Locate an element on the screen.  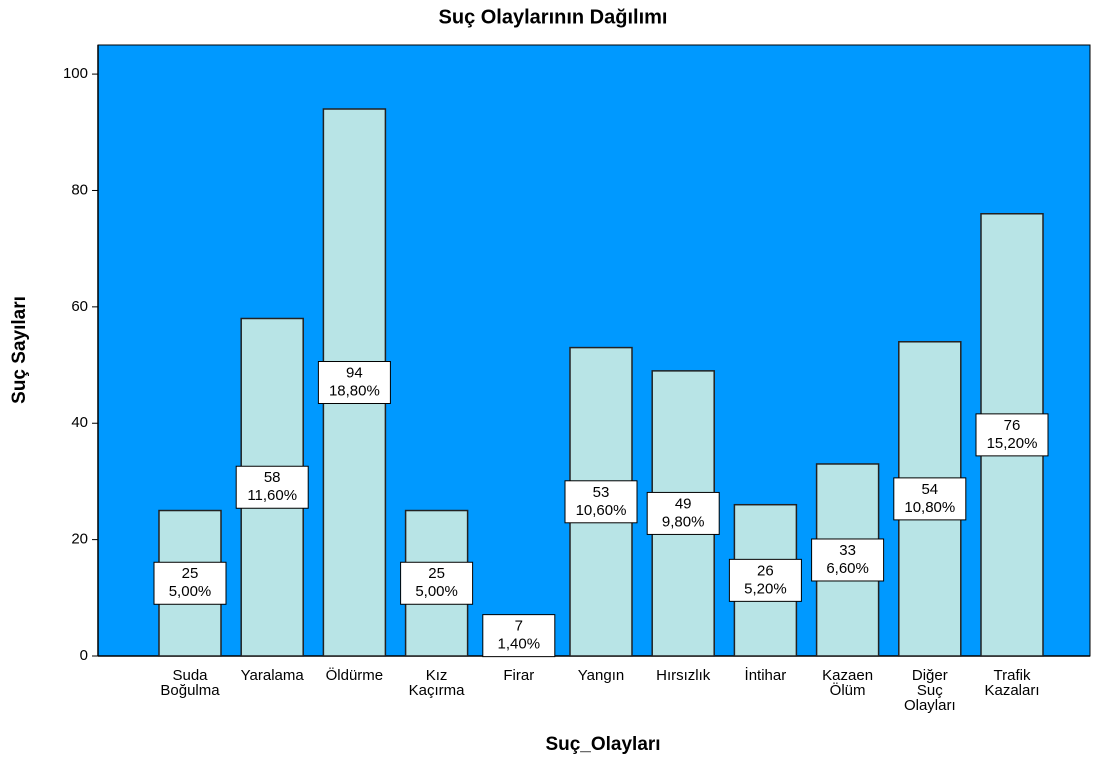
value-label: 49 is located at coordinates (683, 503).